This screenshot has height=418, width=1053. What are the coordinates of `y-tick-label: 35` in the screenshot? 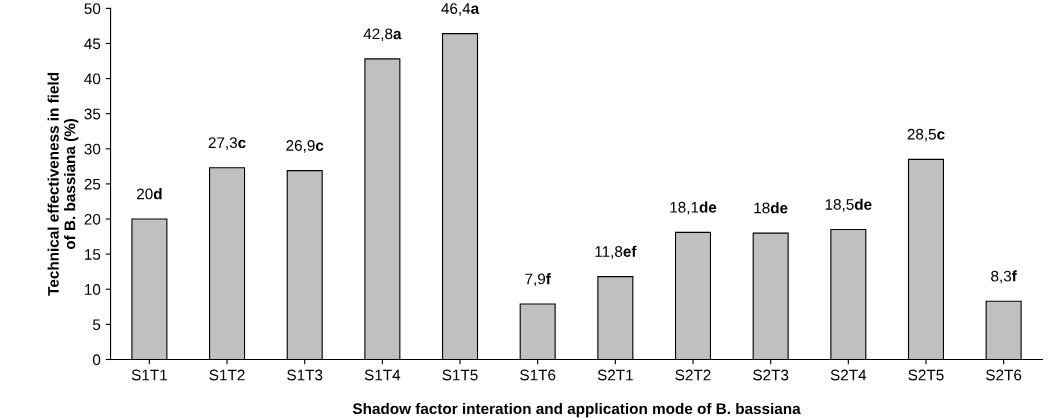 It's located at (92, 114).